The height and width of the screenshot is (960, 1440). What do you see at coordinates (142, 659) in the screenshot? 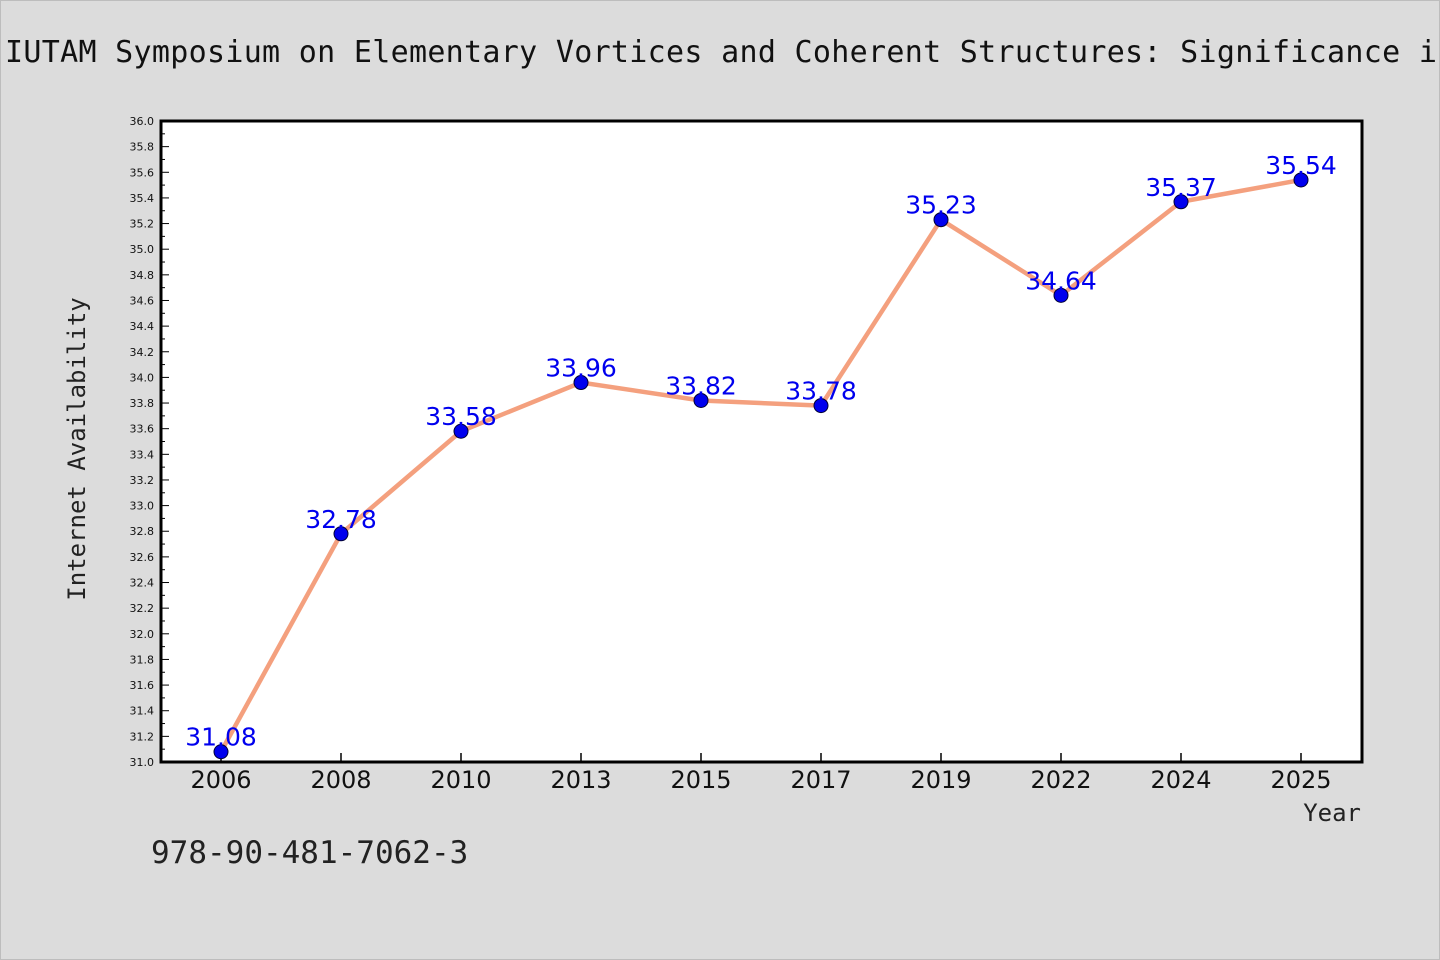
I see `y-tick-label: 31.8` at bounding box center [142, 659].